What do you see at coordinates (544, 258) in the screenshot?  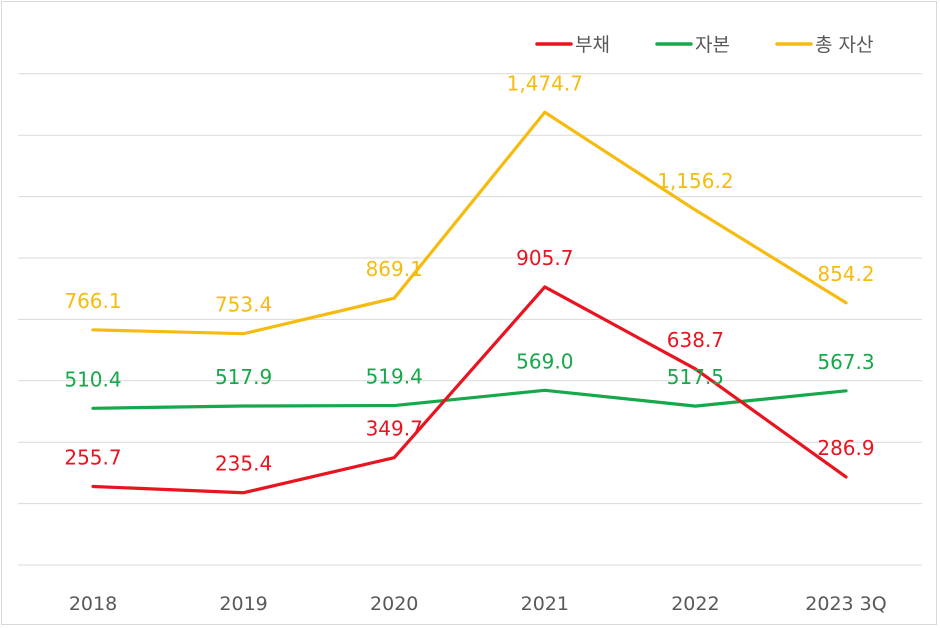 I see `data-label: 905.7` at bounding box center [544, 258].